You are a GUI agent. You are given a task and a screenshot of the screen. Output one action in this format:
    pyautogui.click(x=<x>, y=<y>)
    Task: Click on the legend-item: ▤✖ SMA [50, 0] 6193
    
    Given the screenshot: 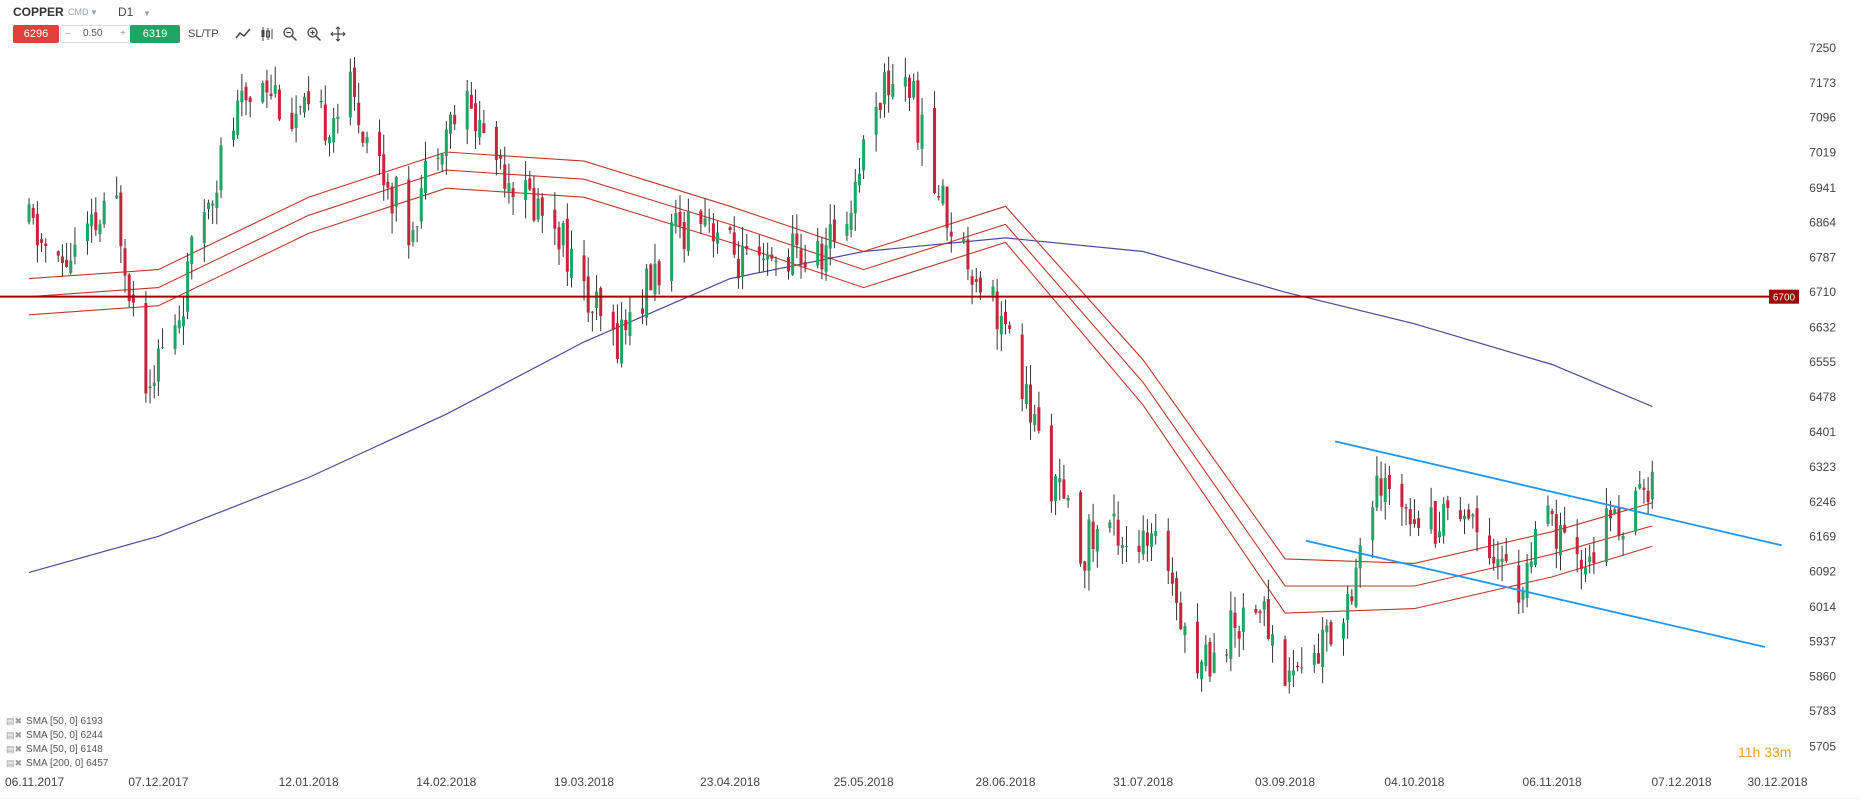 What is the action you would take?
    pyautogui.click(x=54, y=721)
    